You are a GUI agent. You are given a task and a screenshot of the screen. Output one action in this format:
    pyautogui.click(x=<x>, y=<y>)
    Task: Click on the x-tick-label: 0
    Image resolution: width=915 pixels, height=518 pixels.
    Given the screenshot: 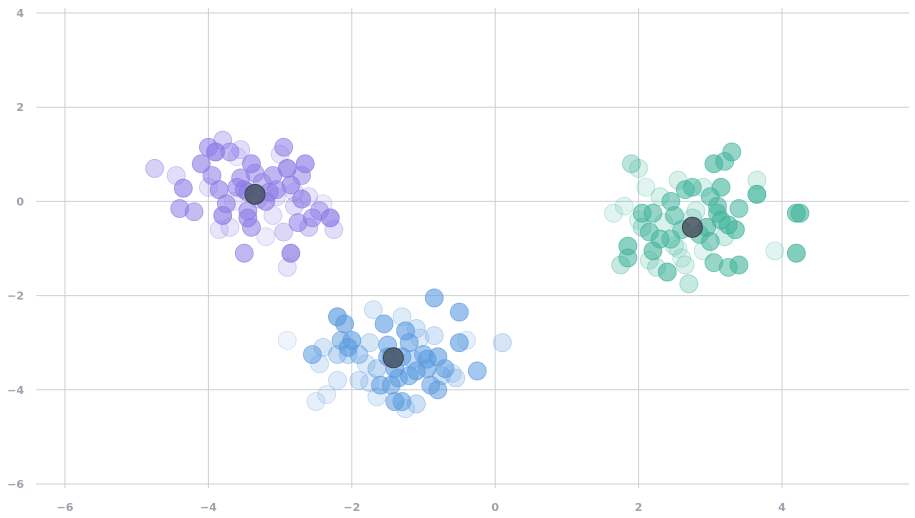 What is the action you would take?
    pyautogui.click(x=495, y=507)
    